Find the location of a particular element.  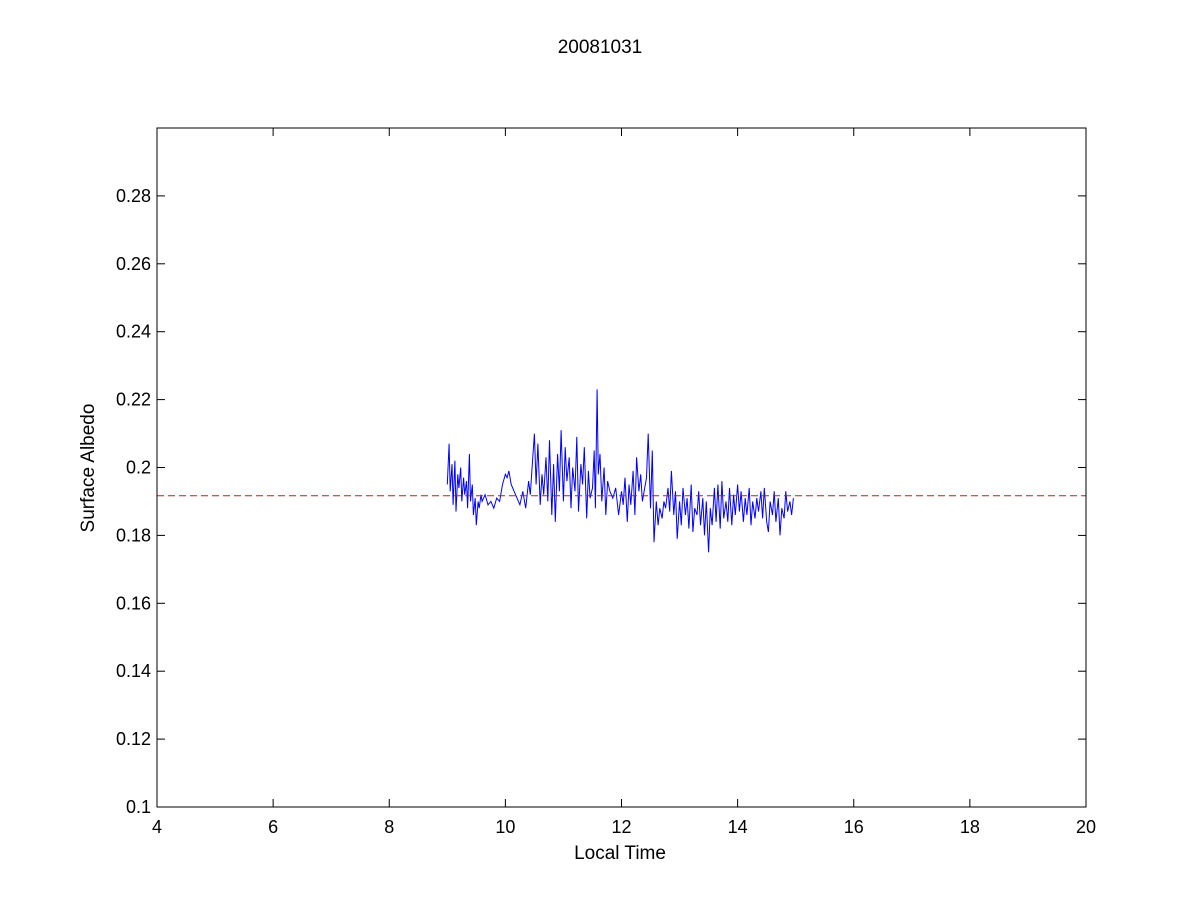

y-tick-label: 0.16 is located at coordinates (133, 603).